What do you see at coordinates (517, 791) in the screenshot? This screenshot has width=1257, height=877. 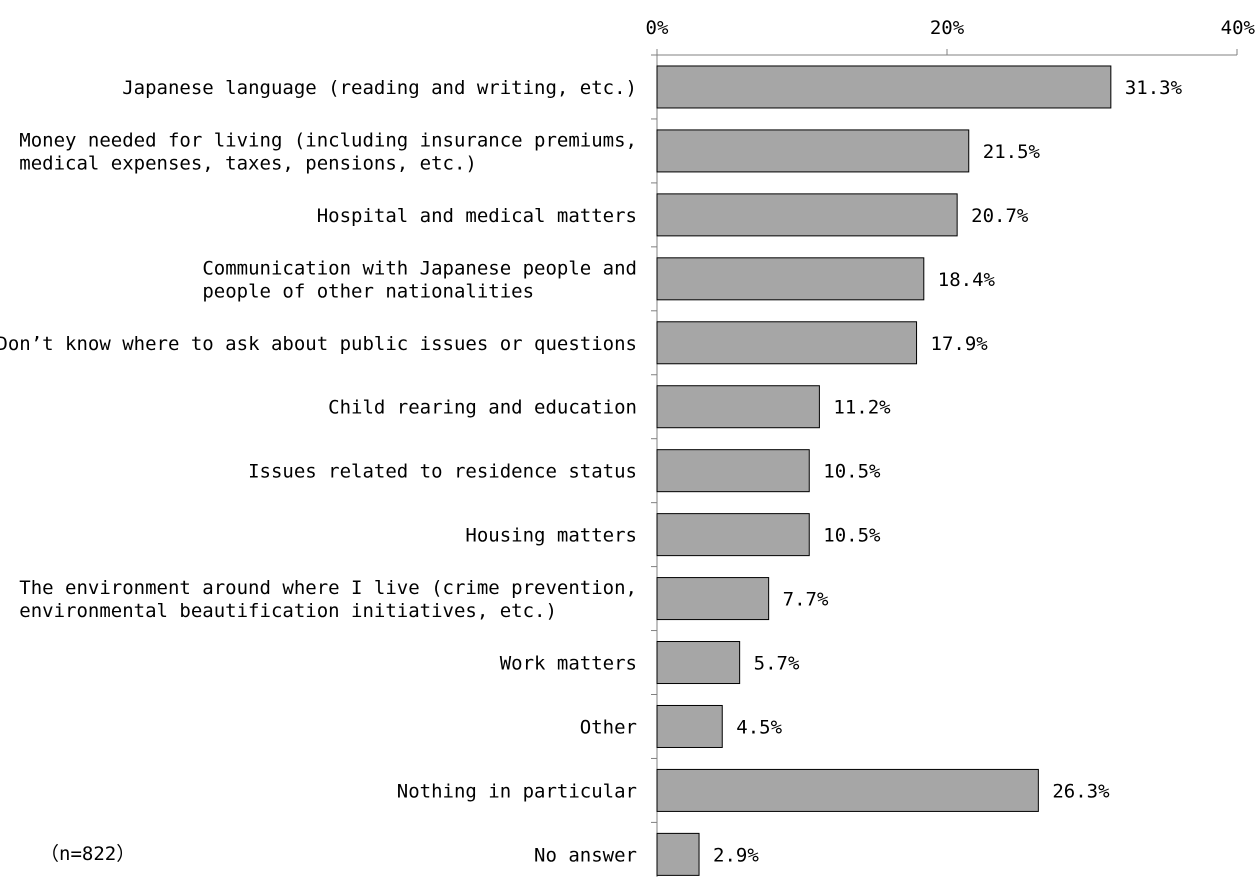 I see `category-label: Nothing in particular` at bounding box center [517, 791].